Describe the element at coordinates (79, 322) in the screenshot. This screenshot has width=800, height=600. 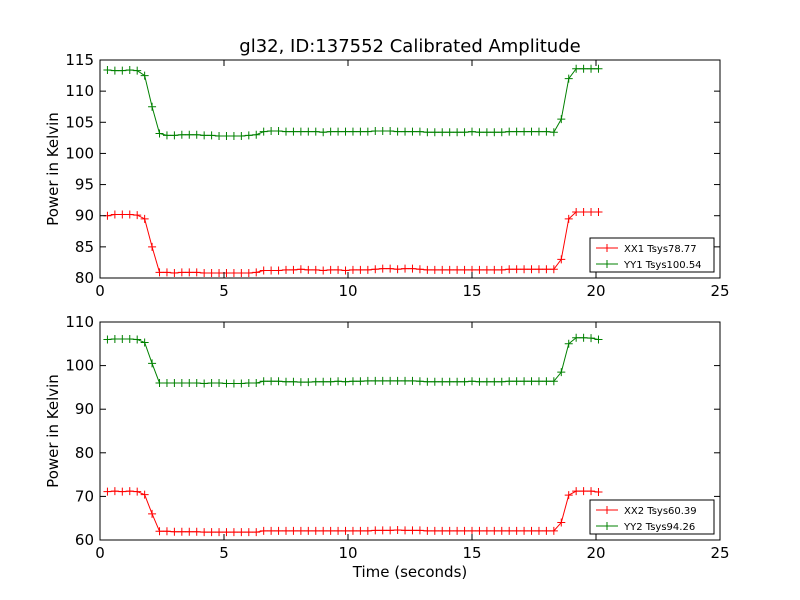
I see `y-tick-label: 110` at that location.